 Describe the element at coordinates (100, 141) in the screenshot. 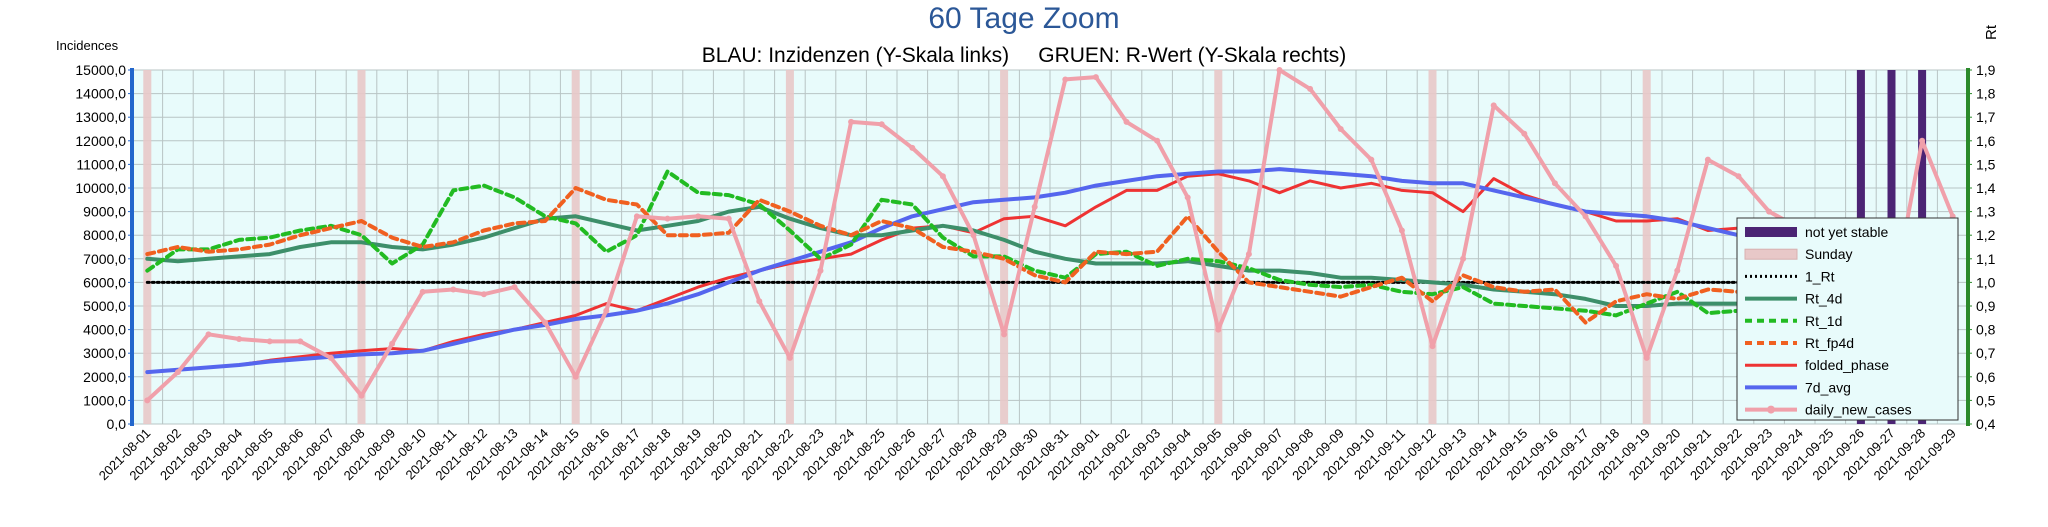

I see `y-tick-label-left: 12000,0` at that location.